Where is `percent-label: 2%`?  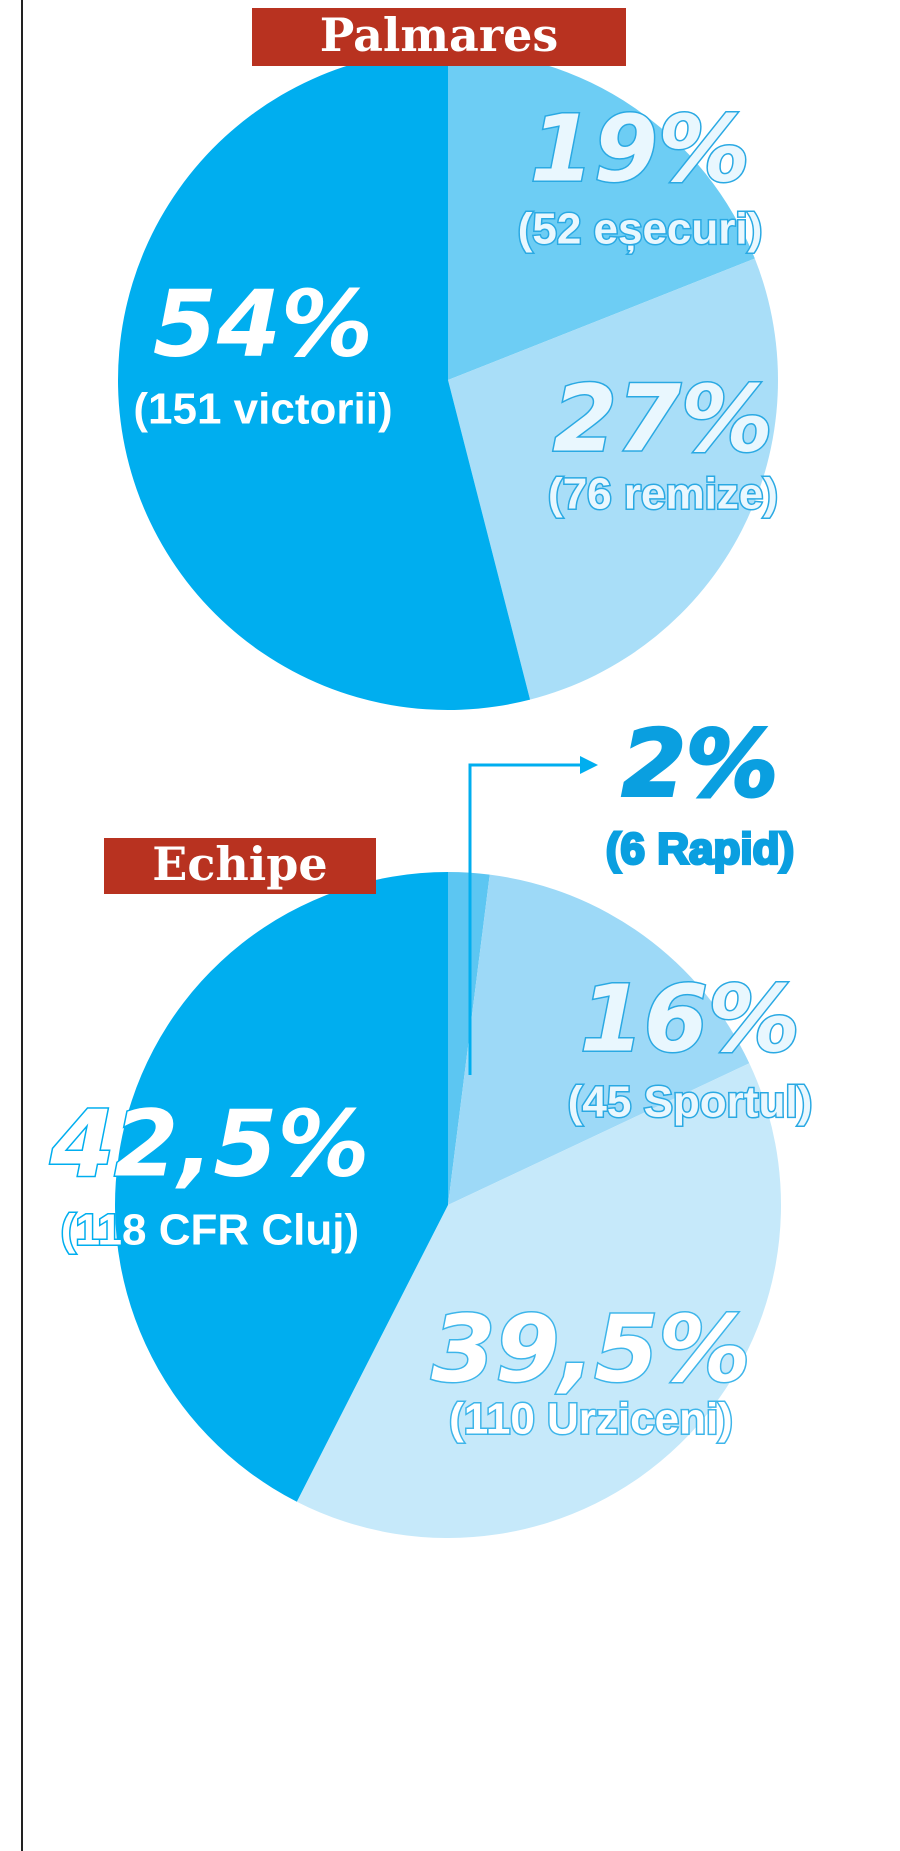
percent-label: 2% is located at coordinates (700, 763).